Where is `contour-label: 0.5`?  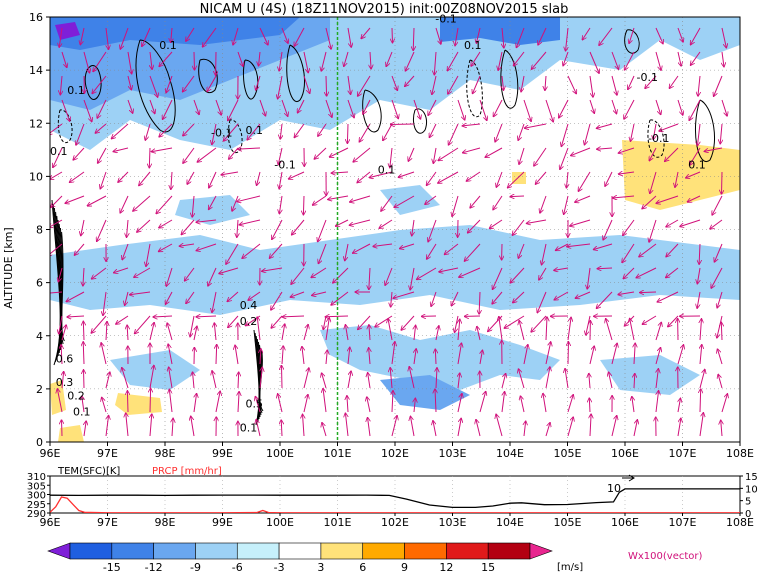 contour-label: 0.5 is located at coordinates (255, 403).